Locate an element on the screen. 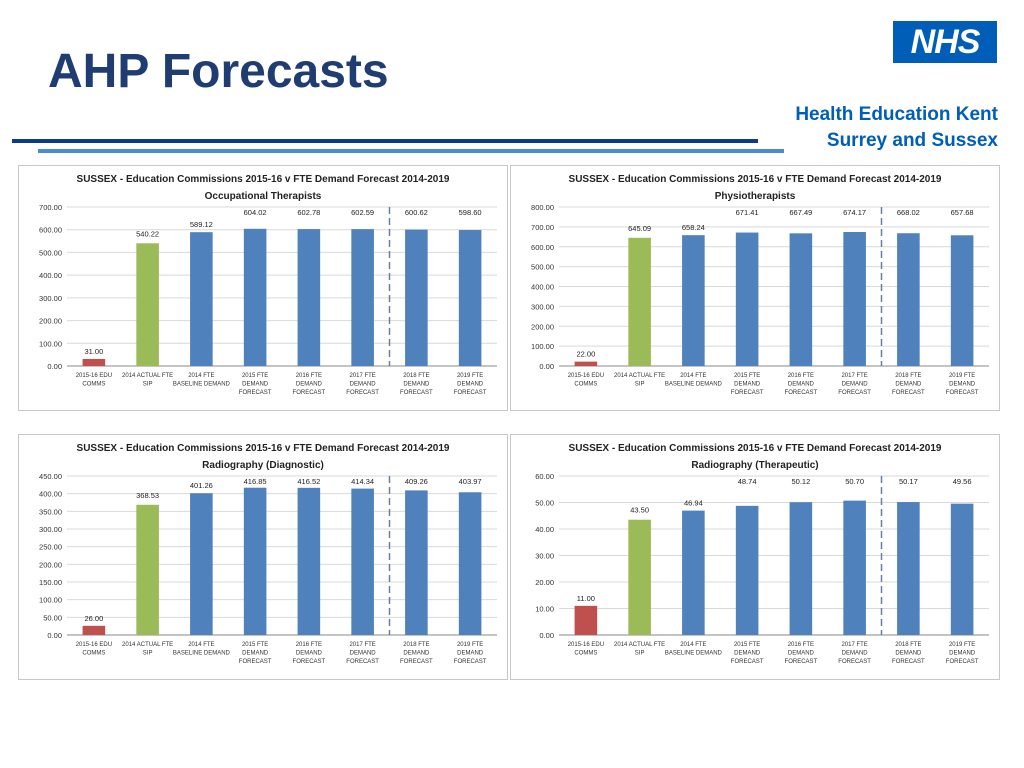 The height and width of the screenshot is (768, 1024). data-label: 22.00 is located at coordinates (585, 354).